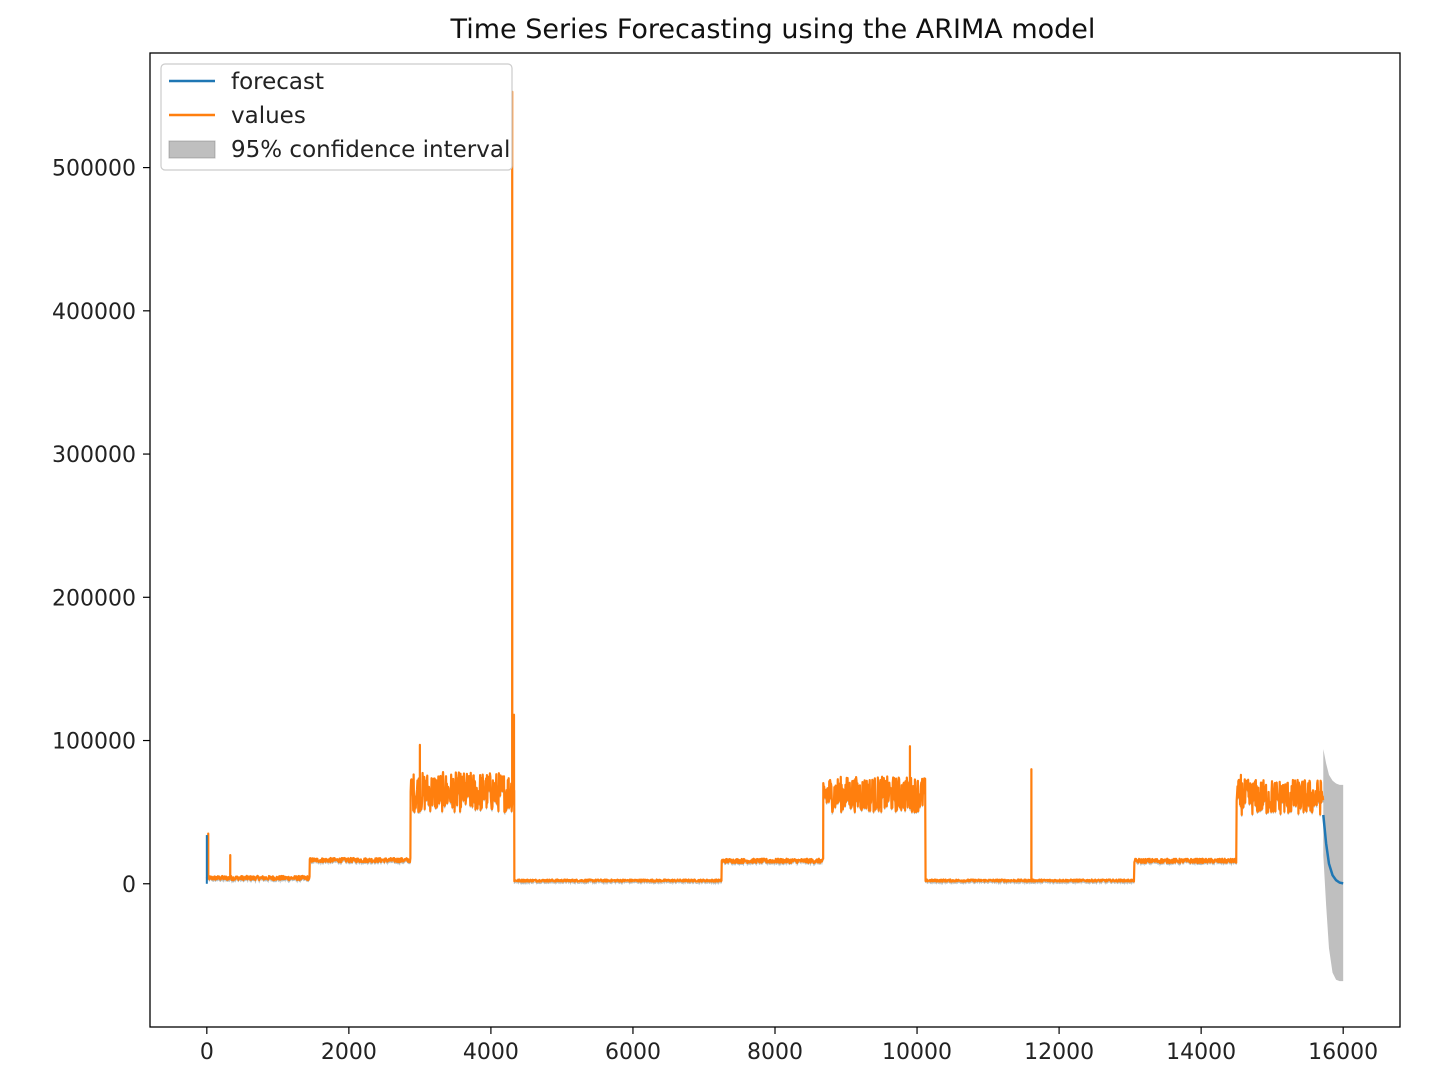  What do you see at coordinates (775, 1052) in the screenshot?
I see `x-tick-label: 8000` at bounding box center [775, 1052].